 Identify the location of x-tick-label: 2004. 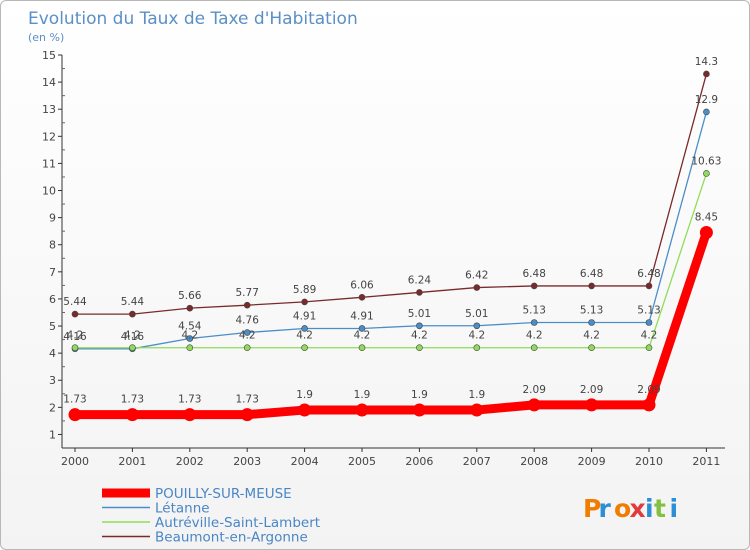
(305, 461).